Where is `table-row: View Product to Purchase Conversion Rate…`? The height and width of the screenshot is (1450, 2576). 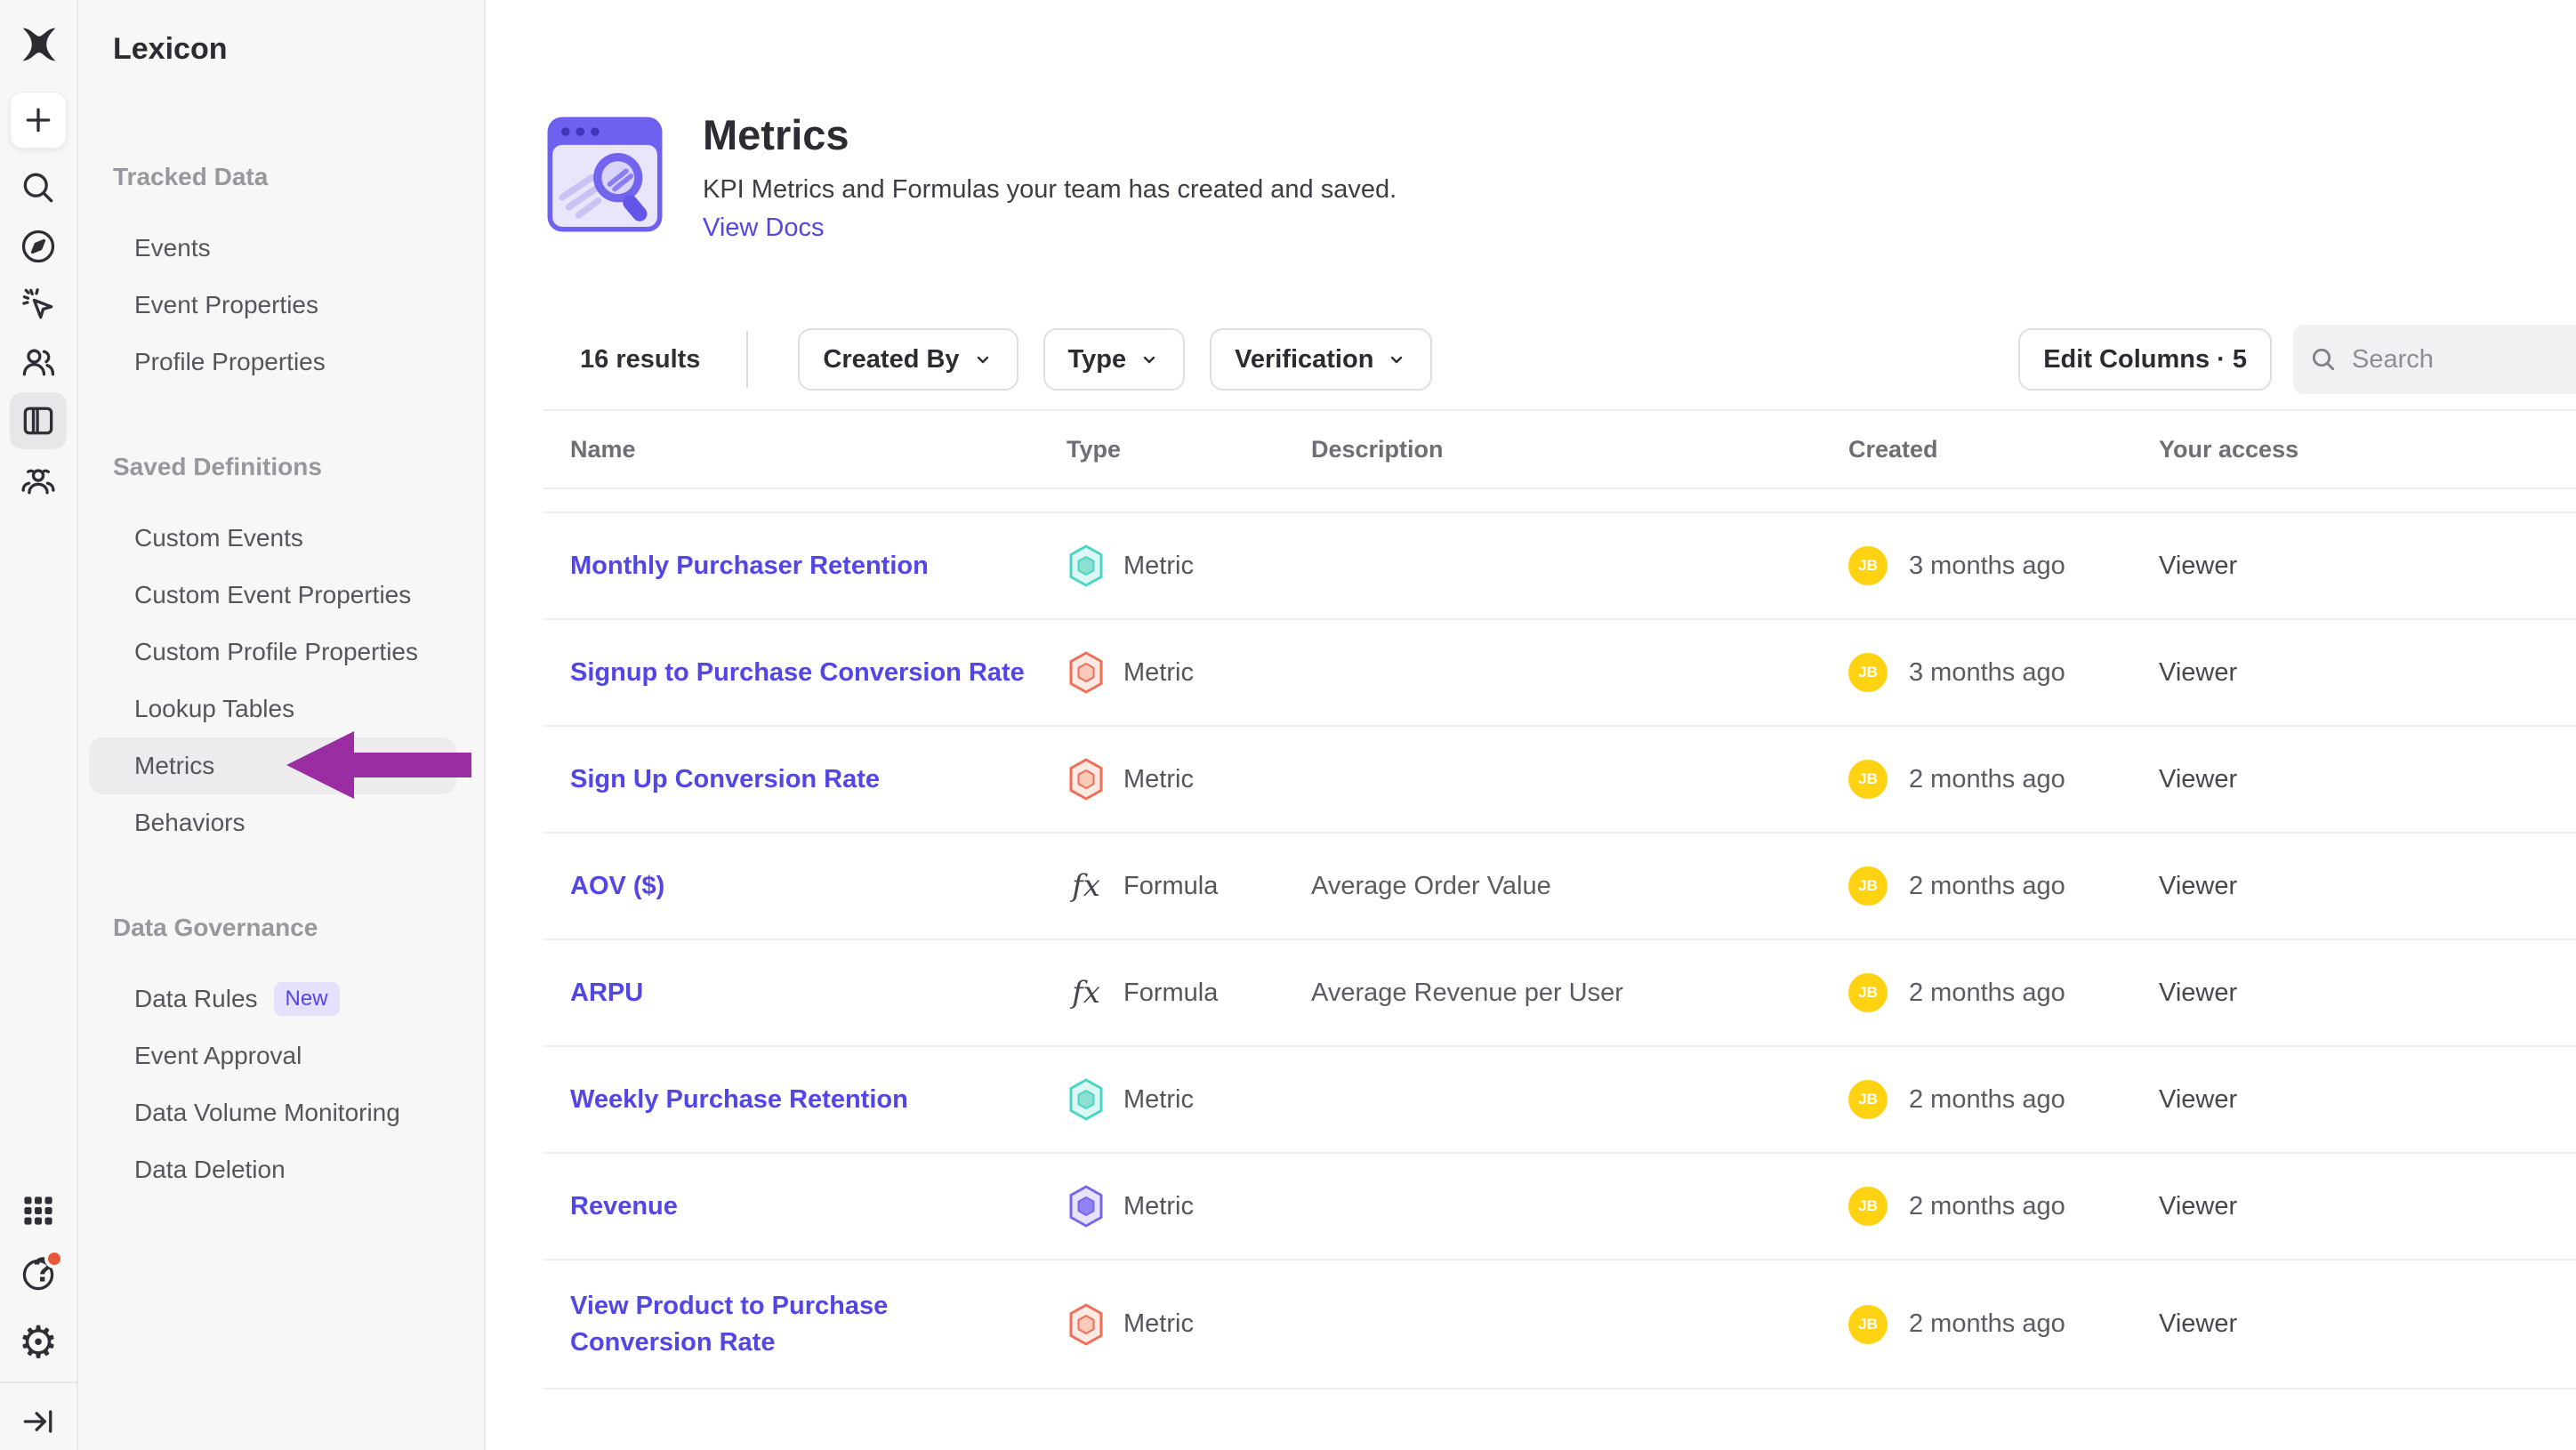 table-row: View Product to Purchase Conversion Rate… is located at coordinates (1559, 1325).